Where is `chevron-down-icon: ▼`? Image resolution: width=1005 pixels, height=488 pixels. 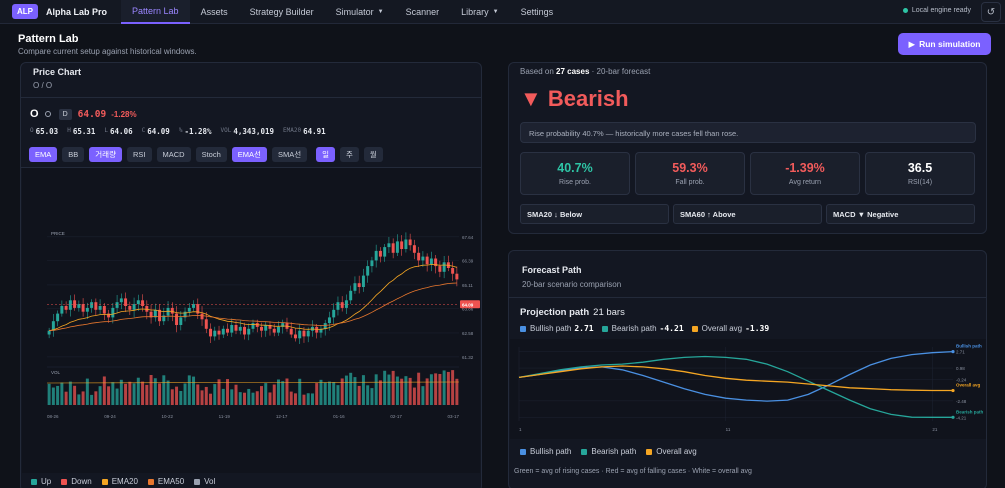
chevron-down-icon: ▼ is located at coordinates (495, 11).